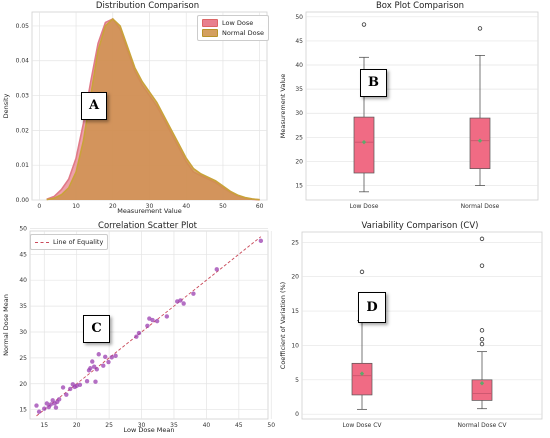 Image resolution: width=550 pixels, height=438 pixels. What do you see at coordinates (223, 206) in the screenshot?
I see `distribution-xtick-label: 50` at bounding box center [223, 206].